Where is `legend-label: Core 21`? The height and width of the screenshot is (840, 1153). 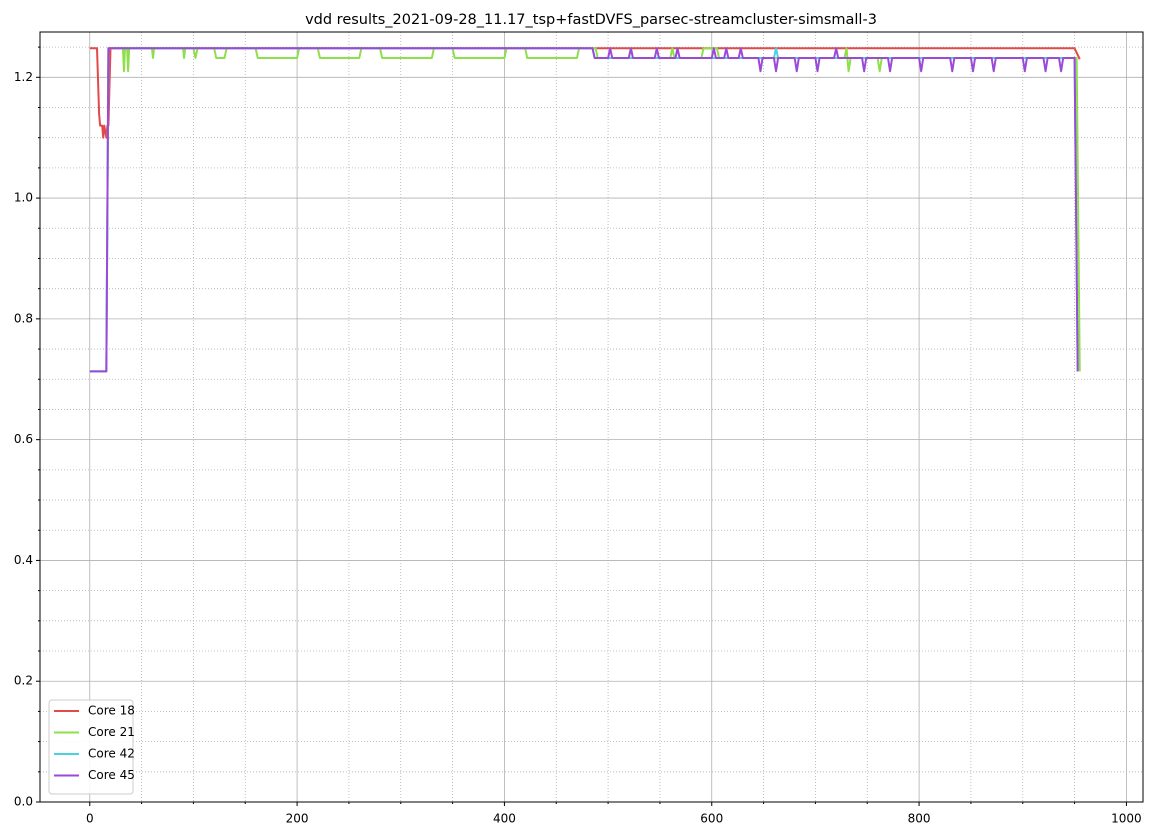 legend-label: Core 21 is located at coordinates (111, 732).